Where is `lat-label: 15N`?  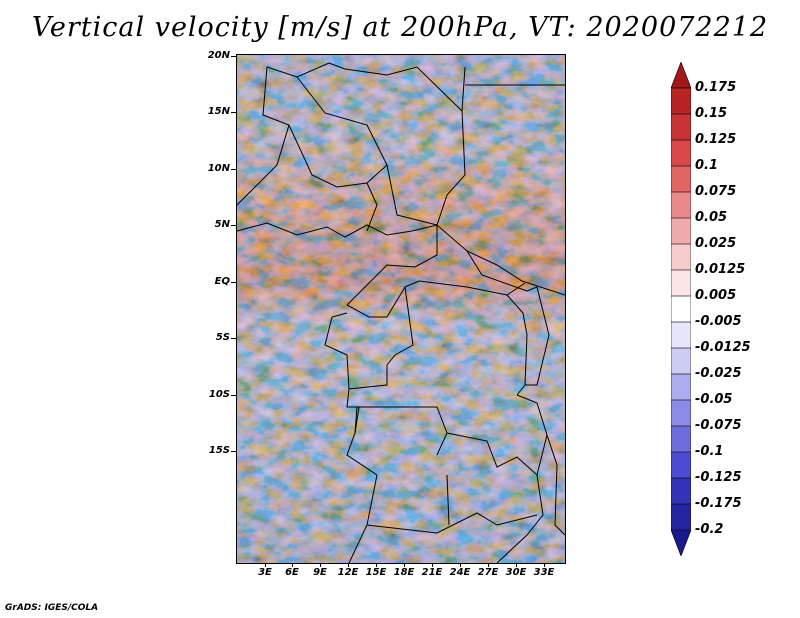 lat-label: 15N is located at coordinates (218, 111).